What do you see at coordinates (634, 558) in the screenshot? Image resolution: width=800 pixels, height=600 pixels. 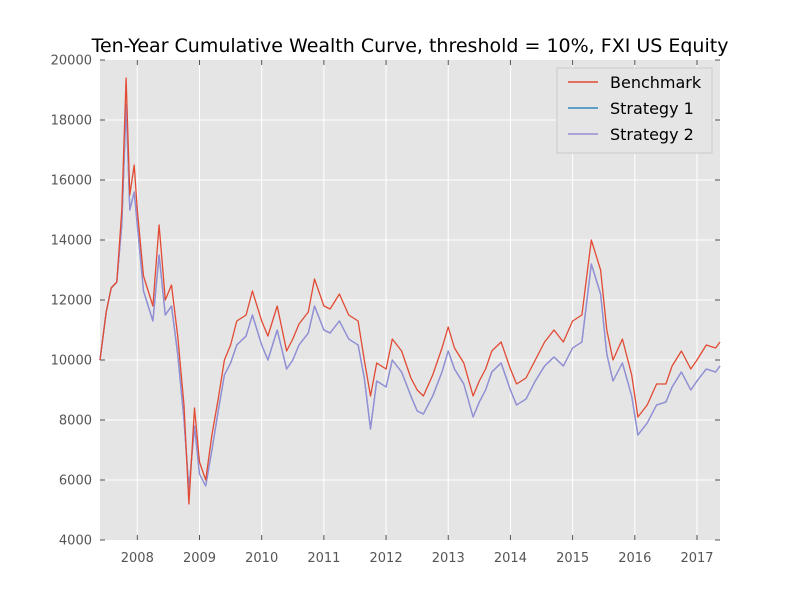 I see `x-tick-label: 2016` at bounding box center [634, 558].